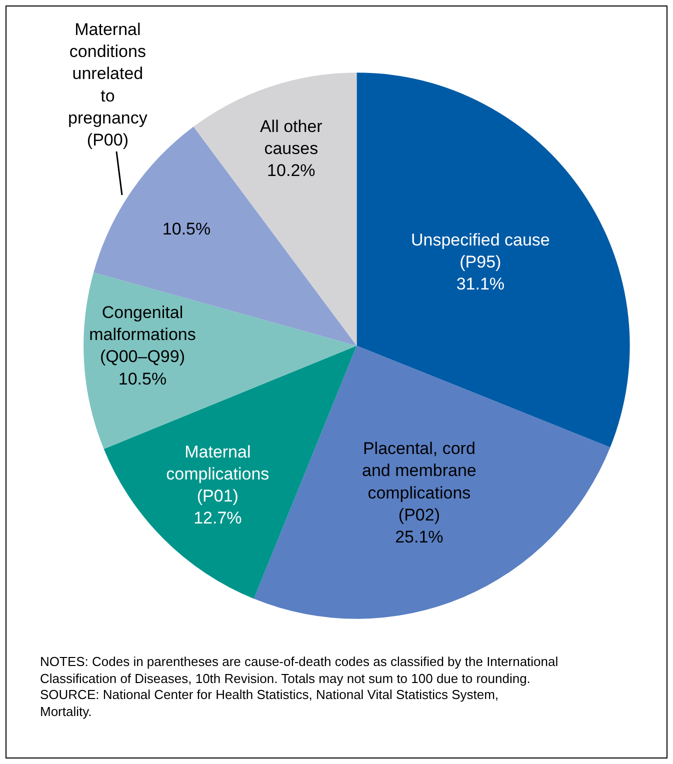 This screenshot has height=764, width=673. What do you see at coordinates (218, 518) in the screenshot?
I see `data-label: 12.7%` at bounding box center [218, 518].